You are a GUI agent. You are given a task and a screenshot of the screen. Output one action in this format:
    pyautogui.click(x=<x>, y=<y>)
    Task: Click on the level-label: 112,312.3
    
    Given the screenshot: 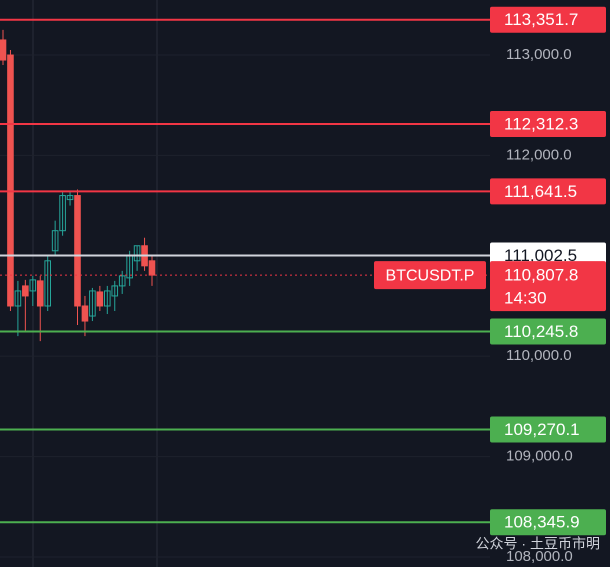 What is the action you would take?
    pyautogui.click(x=541, y=124)
    